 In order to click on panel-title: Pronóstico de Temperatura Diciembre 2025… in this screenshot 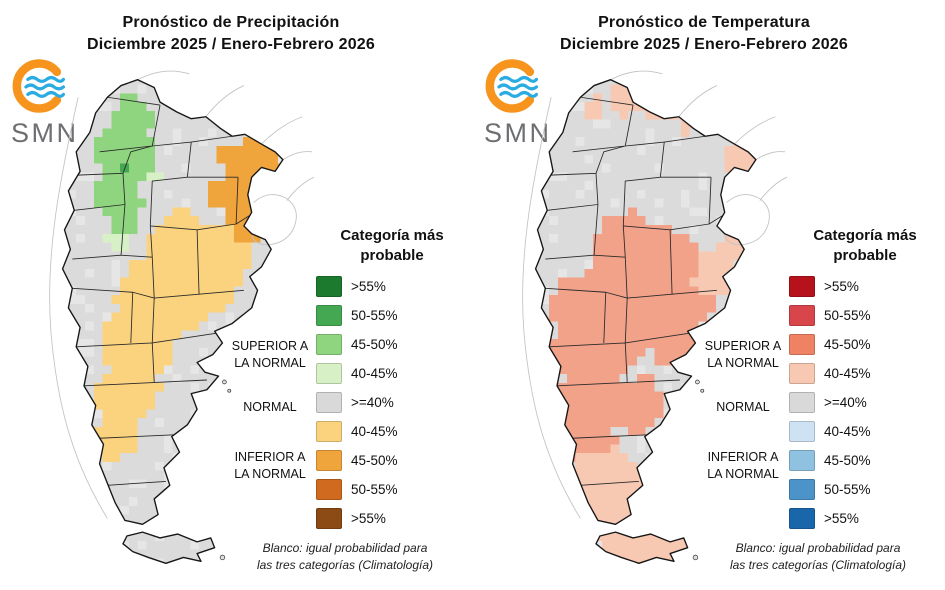, I will do `click(704, 34)`.